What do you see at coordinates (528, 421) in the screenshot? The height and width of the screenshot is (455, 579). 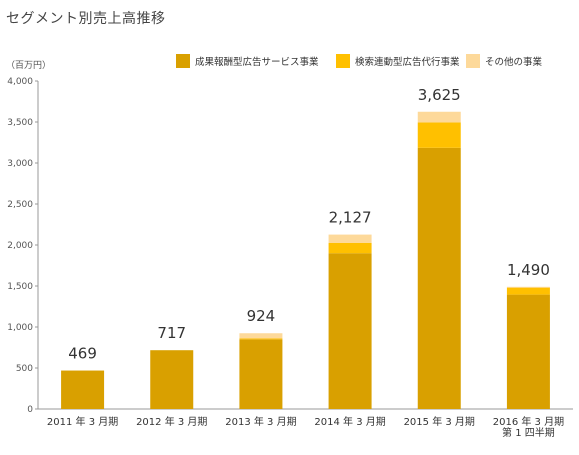 I see `x-category-label: 2016 年 3 月期` at bounding box center [528, 421].